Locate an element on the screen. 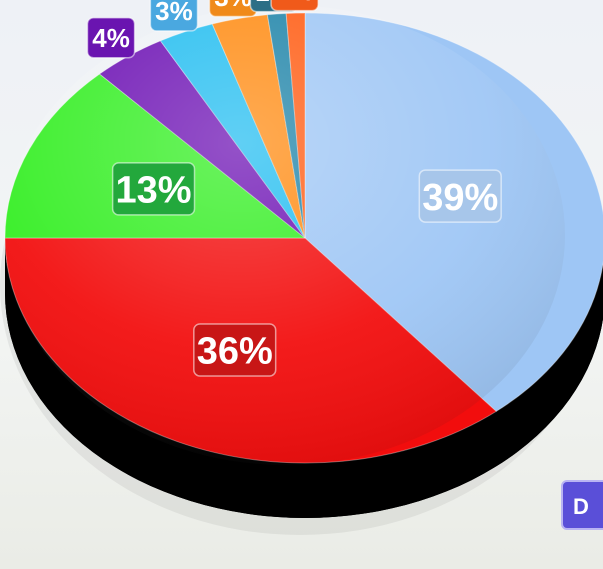 This screenshot has width=603, height=569. data-label-text: 39% is located at coordinates (460, 198).